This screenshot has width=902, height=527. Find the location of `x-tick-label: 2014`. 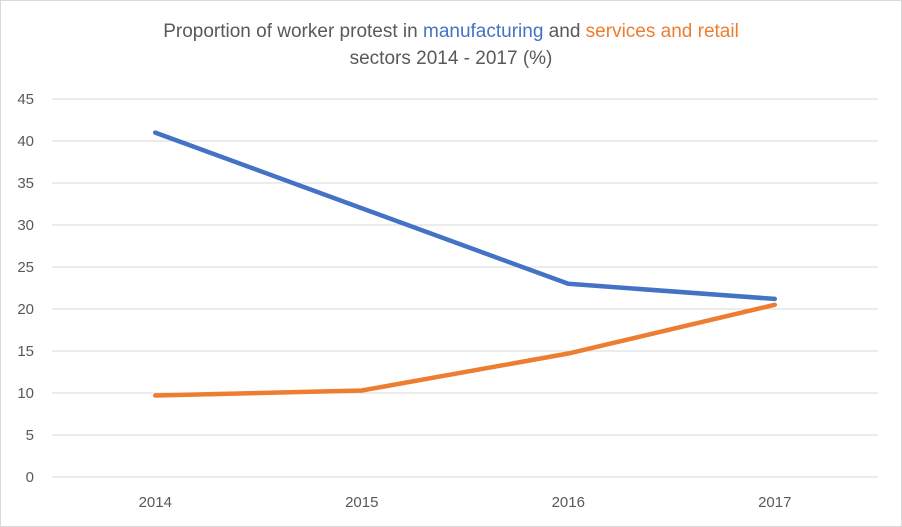

x-tick-label: 2014 is located at coordinates (155, 502).